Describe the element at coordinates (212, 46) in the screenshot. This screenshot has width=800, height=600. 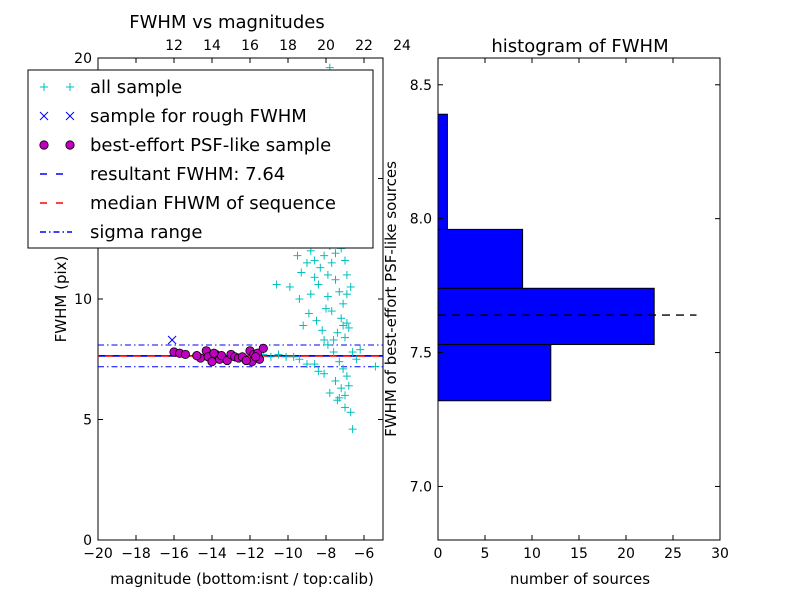
I see `left-top-tick-label-1: 14` at that location.